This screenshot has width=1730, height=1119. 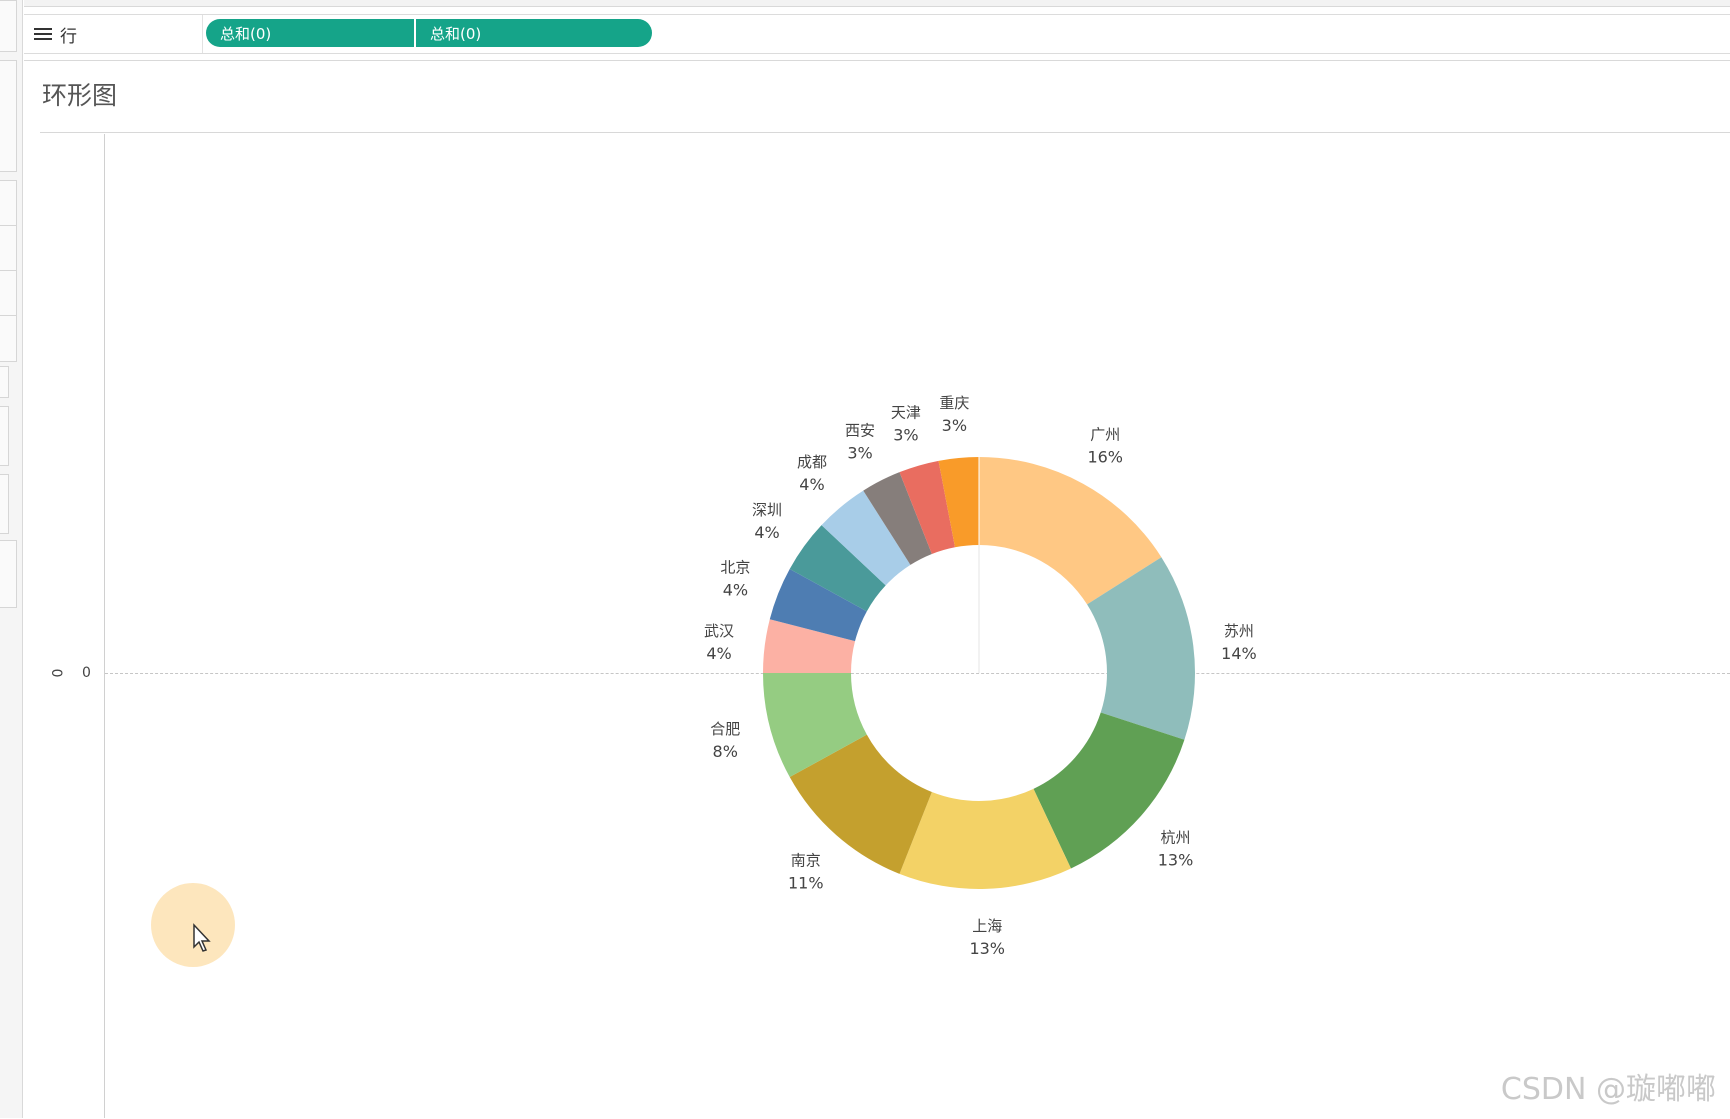 What do you see at coordinates (1070, 531) in the screenshot?
I see `donut-slice-广州` at bounding box center [1070, 531].